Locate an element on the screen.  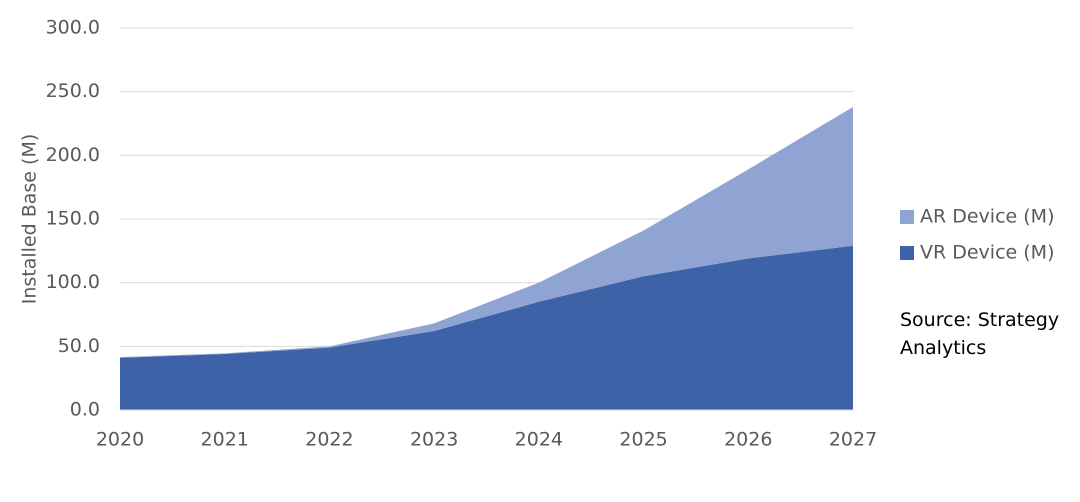
y-tick-label: 100.0 is located at coordinates (73, 282).